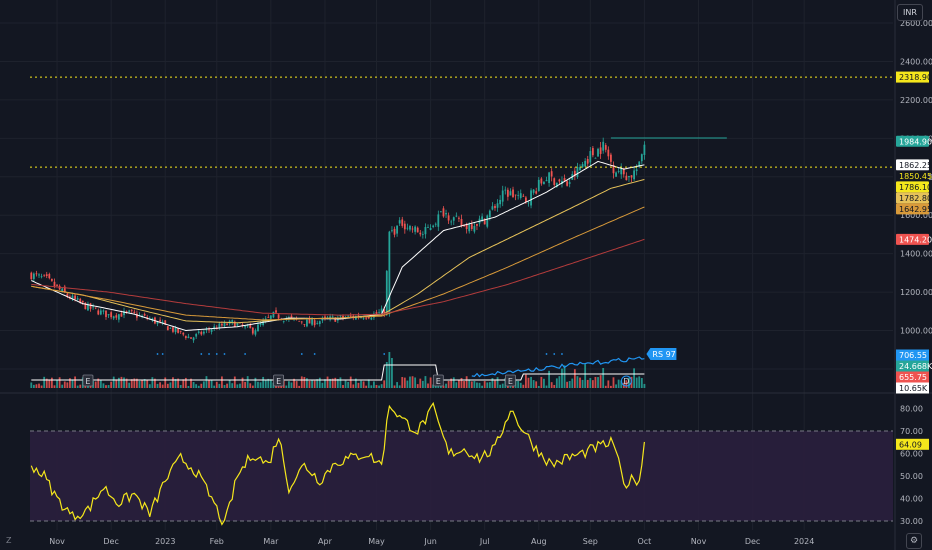  What do you see at coordinates (278, 381) in the screenshot?
I see `event-marker-label: E` at bounding box center [278, 381].